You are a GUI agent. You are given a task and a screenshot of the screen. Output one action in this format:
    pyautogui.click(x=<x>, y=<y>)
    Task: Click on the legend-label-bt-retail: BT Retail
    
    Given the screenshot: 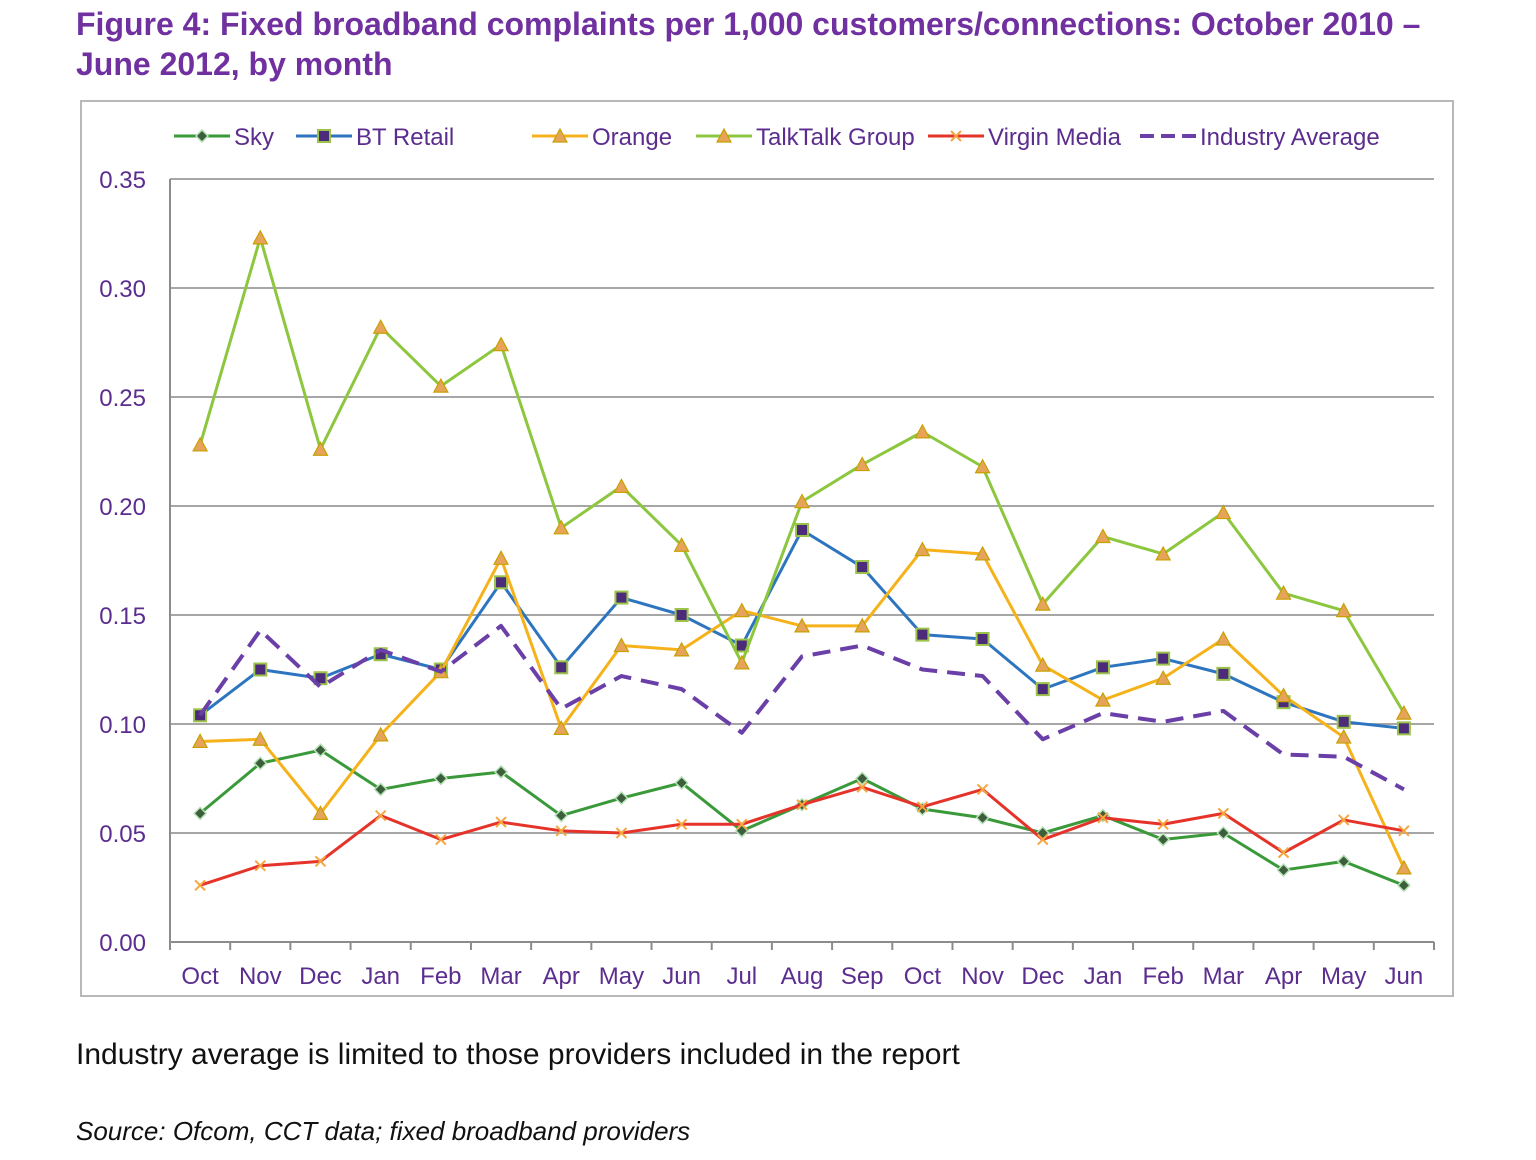 What is the action you would take?
    pyautogui.click(x=405, y=137)
    